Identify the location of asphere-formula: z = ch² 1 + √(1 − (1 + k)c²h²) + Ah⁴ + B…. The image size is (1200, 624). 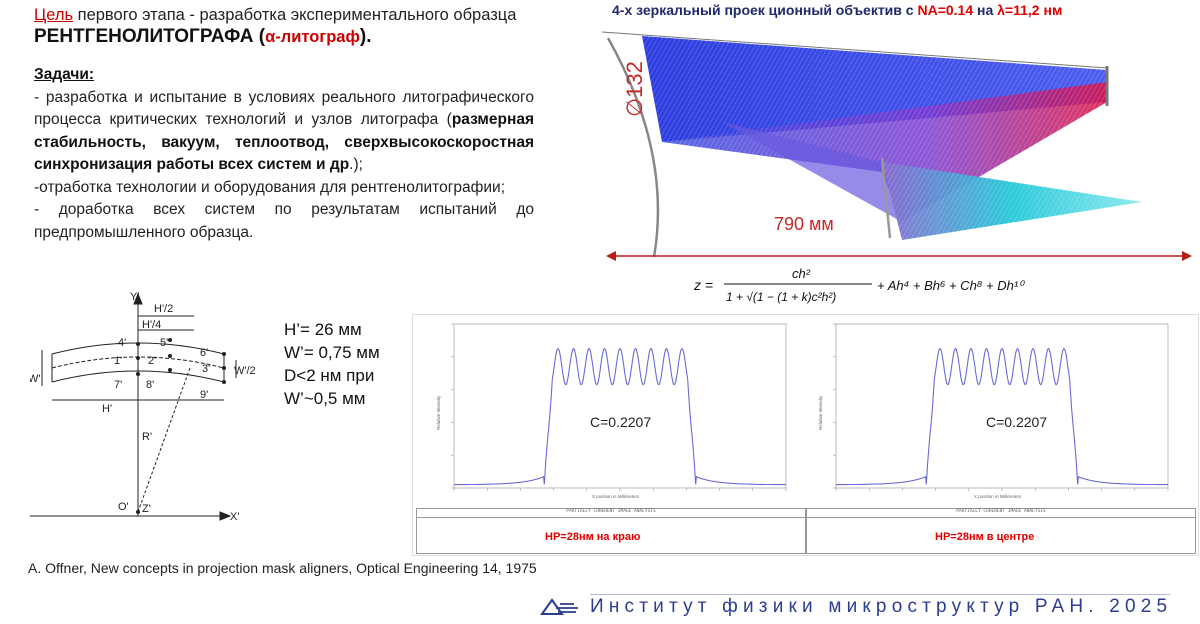
(859, 285).